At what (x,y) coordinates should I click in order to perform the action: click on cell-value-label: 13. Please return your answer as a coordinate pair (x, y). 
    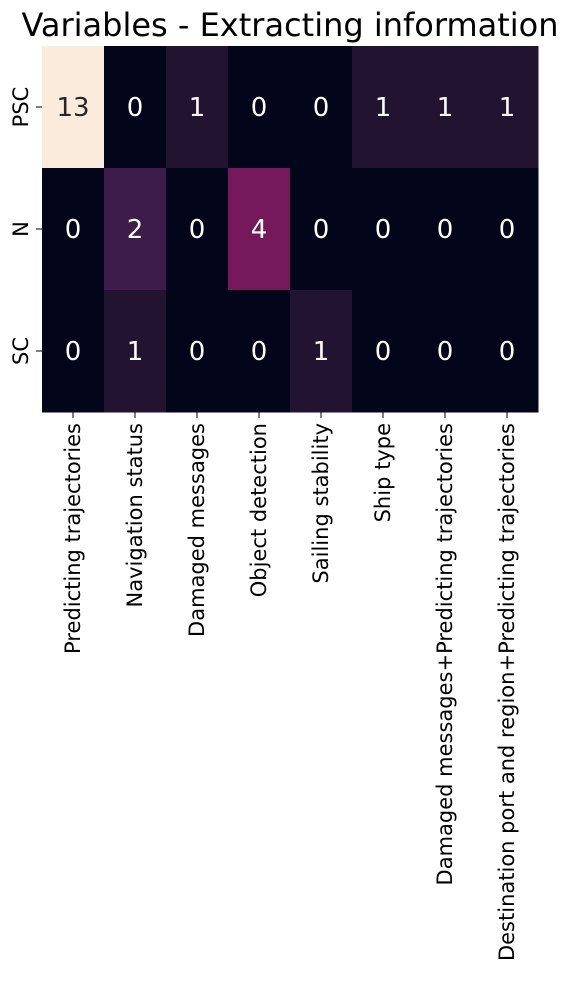
    Looking at the image, I should click on (72, 108).